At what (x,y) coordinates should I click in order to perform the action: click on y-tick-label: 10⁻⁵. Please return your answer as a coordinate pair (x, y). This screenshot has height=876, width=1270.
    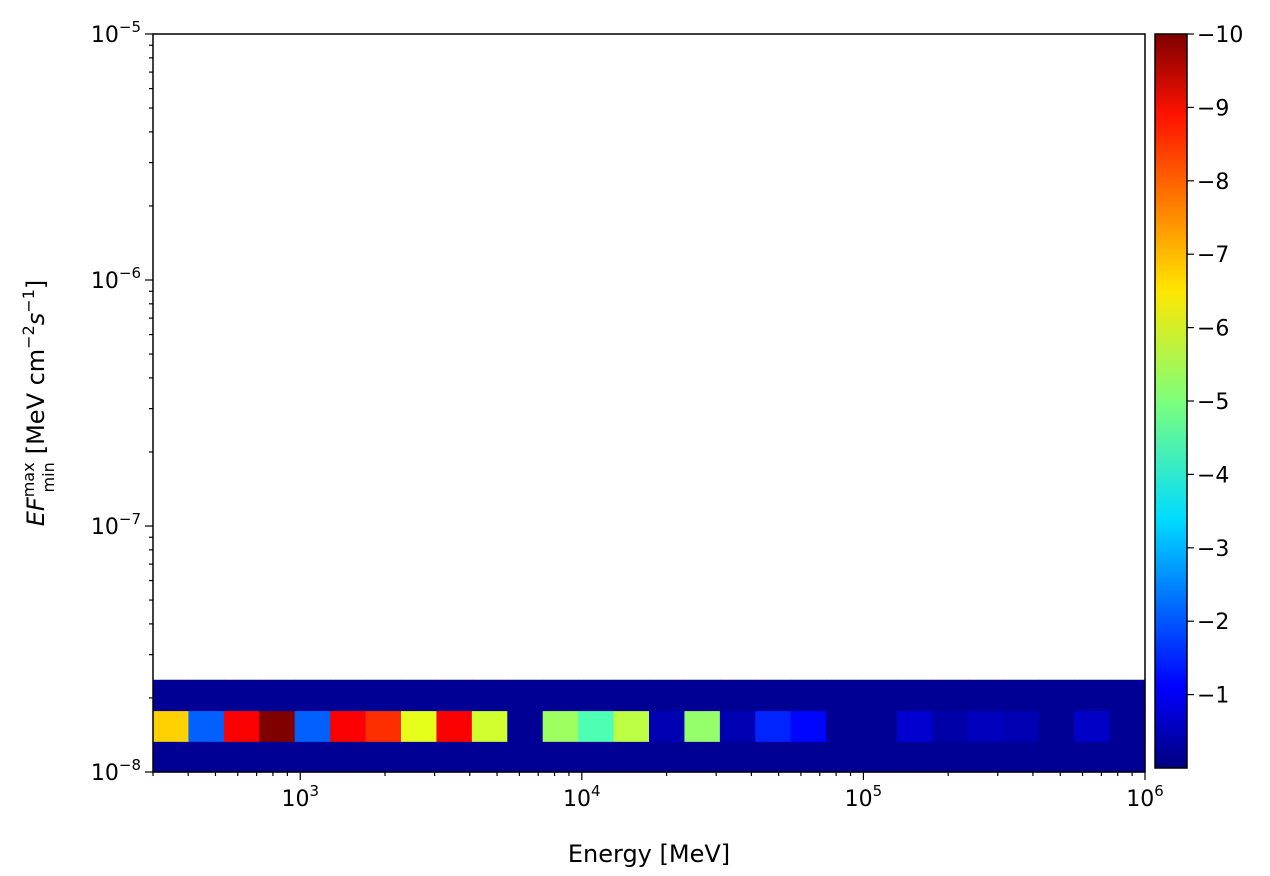
    Looking at the image, I should click on (116, 33).